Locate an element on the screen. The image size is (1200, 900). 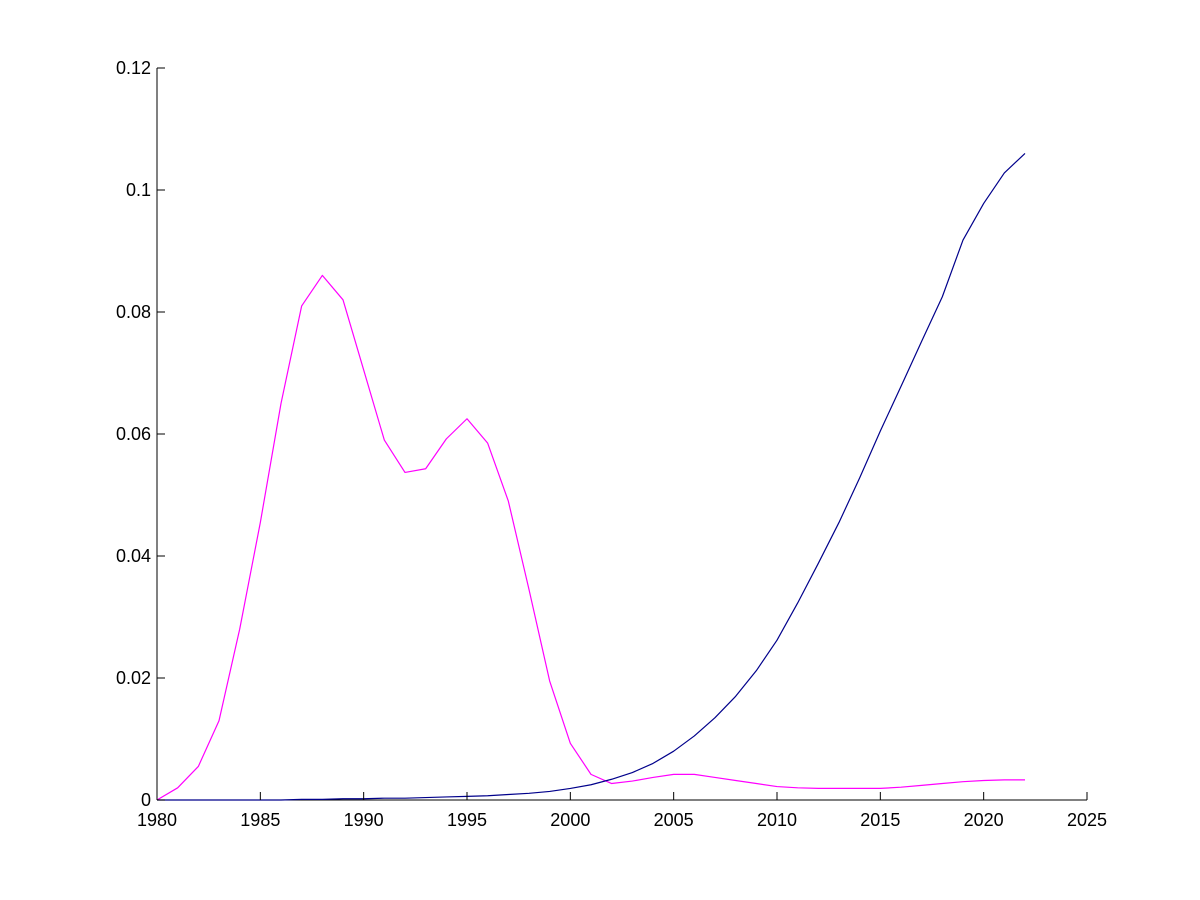
y-axis-ticks: 0 0.02 0.04 0.06 0.08 0.1 0.12 is located at coordinates (140, 434).